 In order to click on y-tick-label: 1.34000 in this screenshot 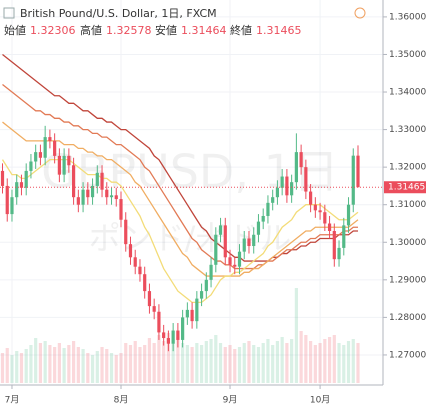, I will do `click(407, 93)`.